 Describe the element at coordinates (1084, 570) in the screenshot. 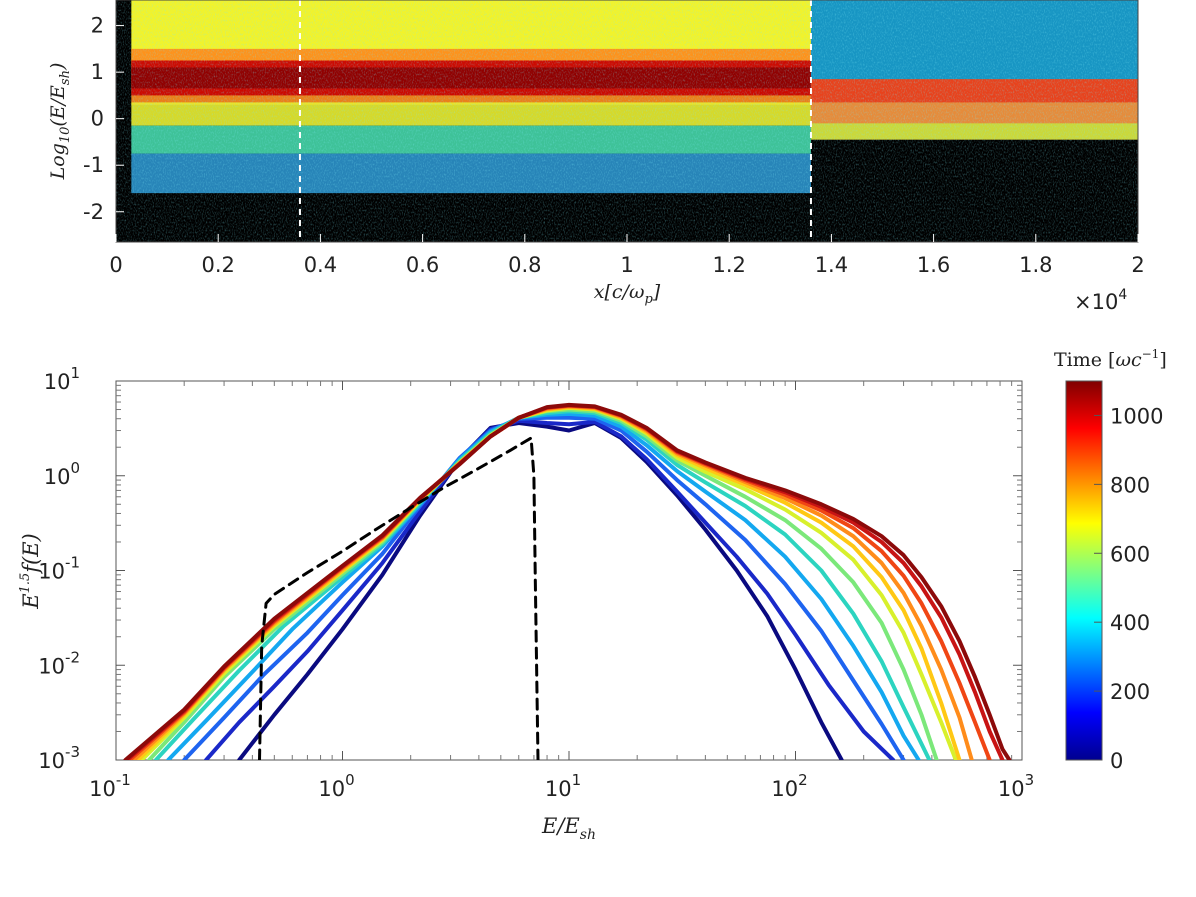

I see `colorbar-bar` at that location.